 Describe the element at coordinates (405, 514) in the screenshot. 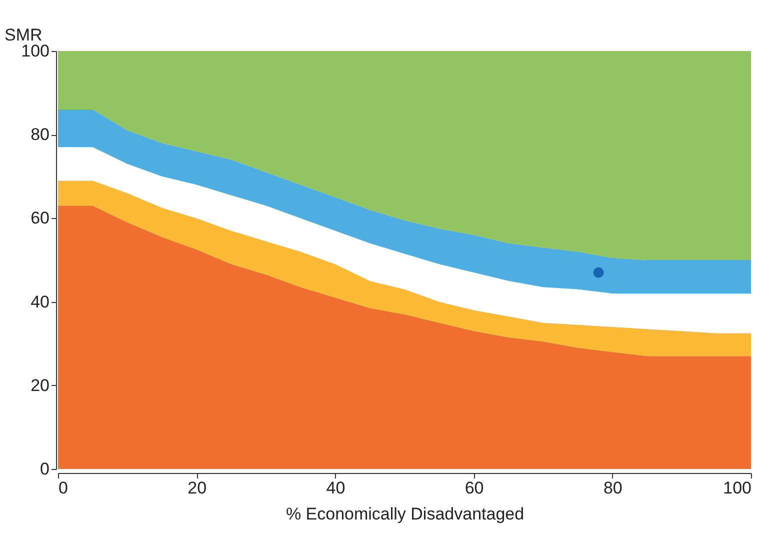

I see `x-axis-title: % Economically Disadvantaged` at that location.